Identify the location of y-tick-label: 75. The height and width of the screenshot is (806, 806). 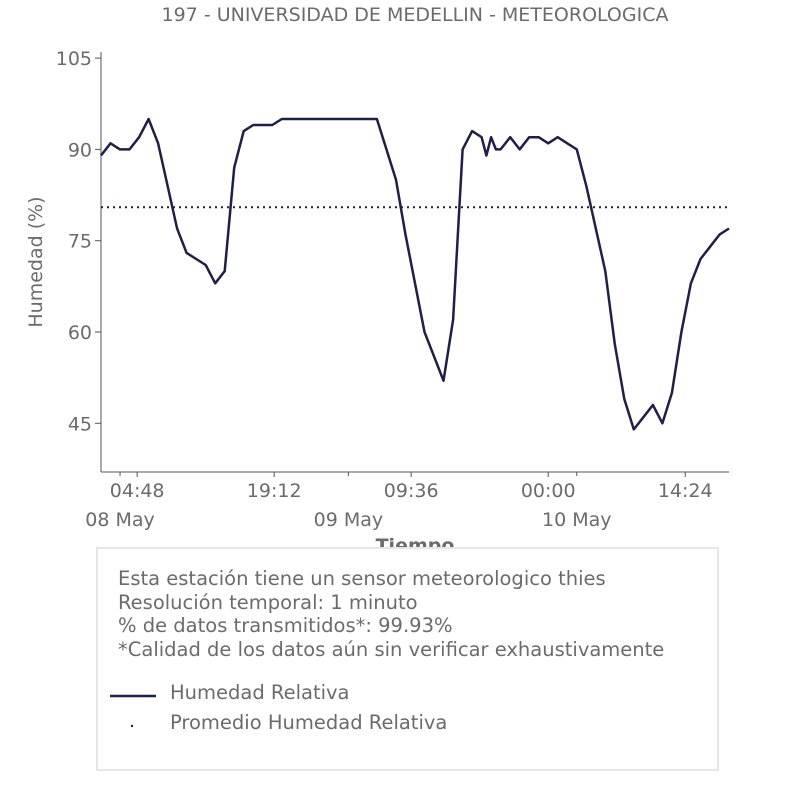
(80, 242).